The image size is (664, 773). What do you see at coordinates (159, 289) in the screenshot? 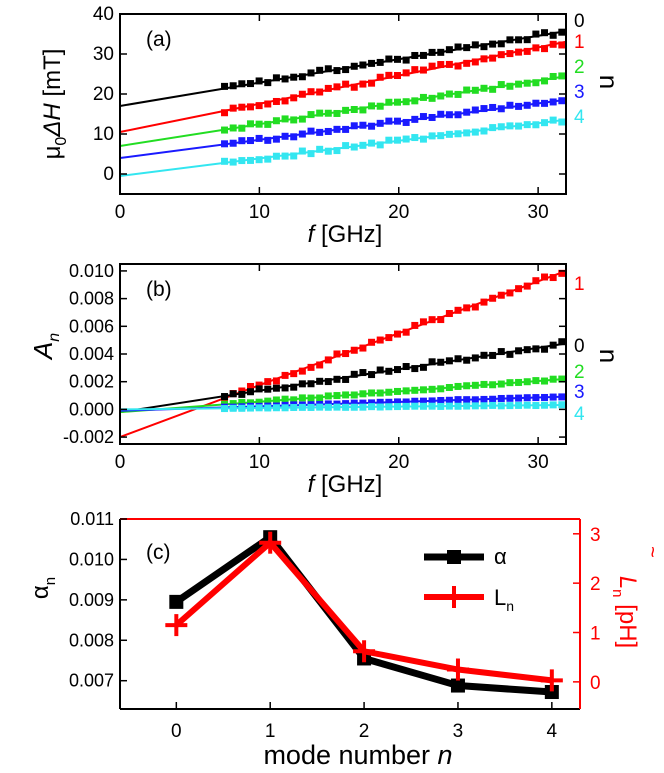
I see `panel-label: (b)` at bounding box center [159, 289].